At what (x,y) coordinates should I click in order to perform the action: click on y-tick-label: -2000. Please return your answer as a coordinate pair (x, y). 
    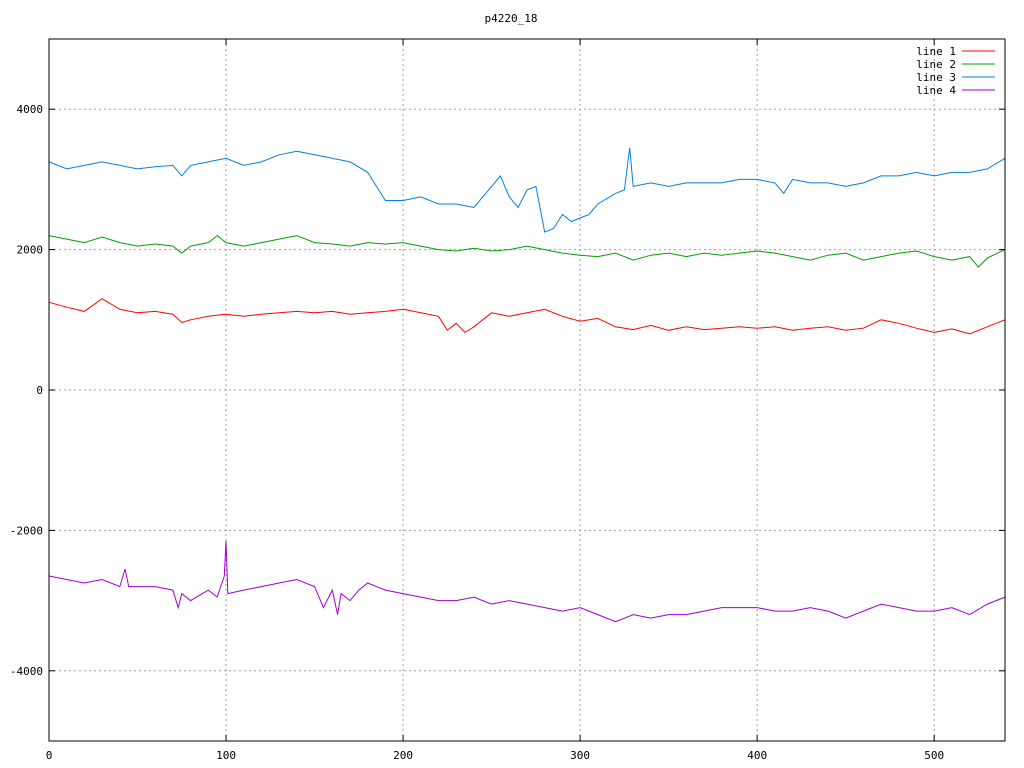
    Looking at the image, I should click on (26, 530).